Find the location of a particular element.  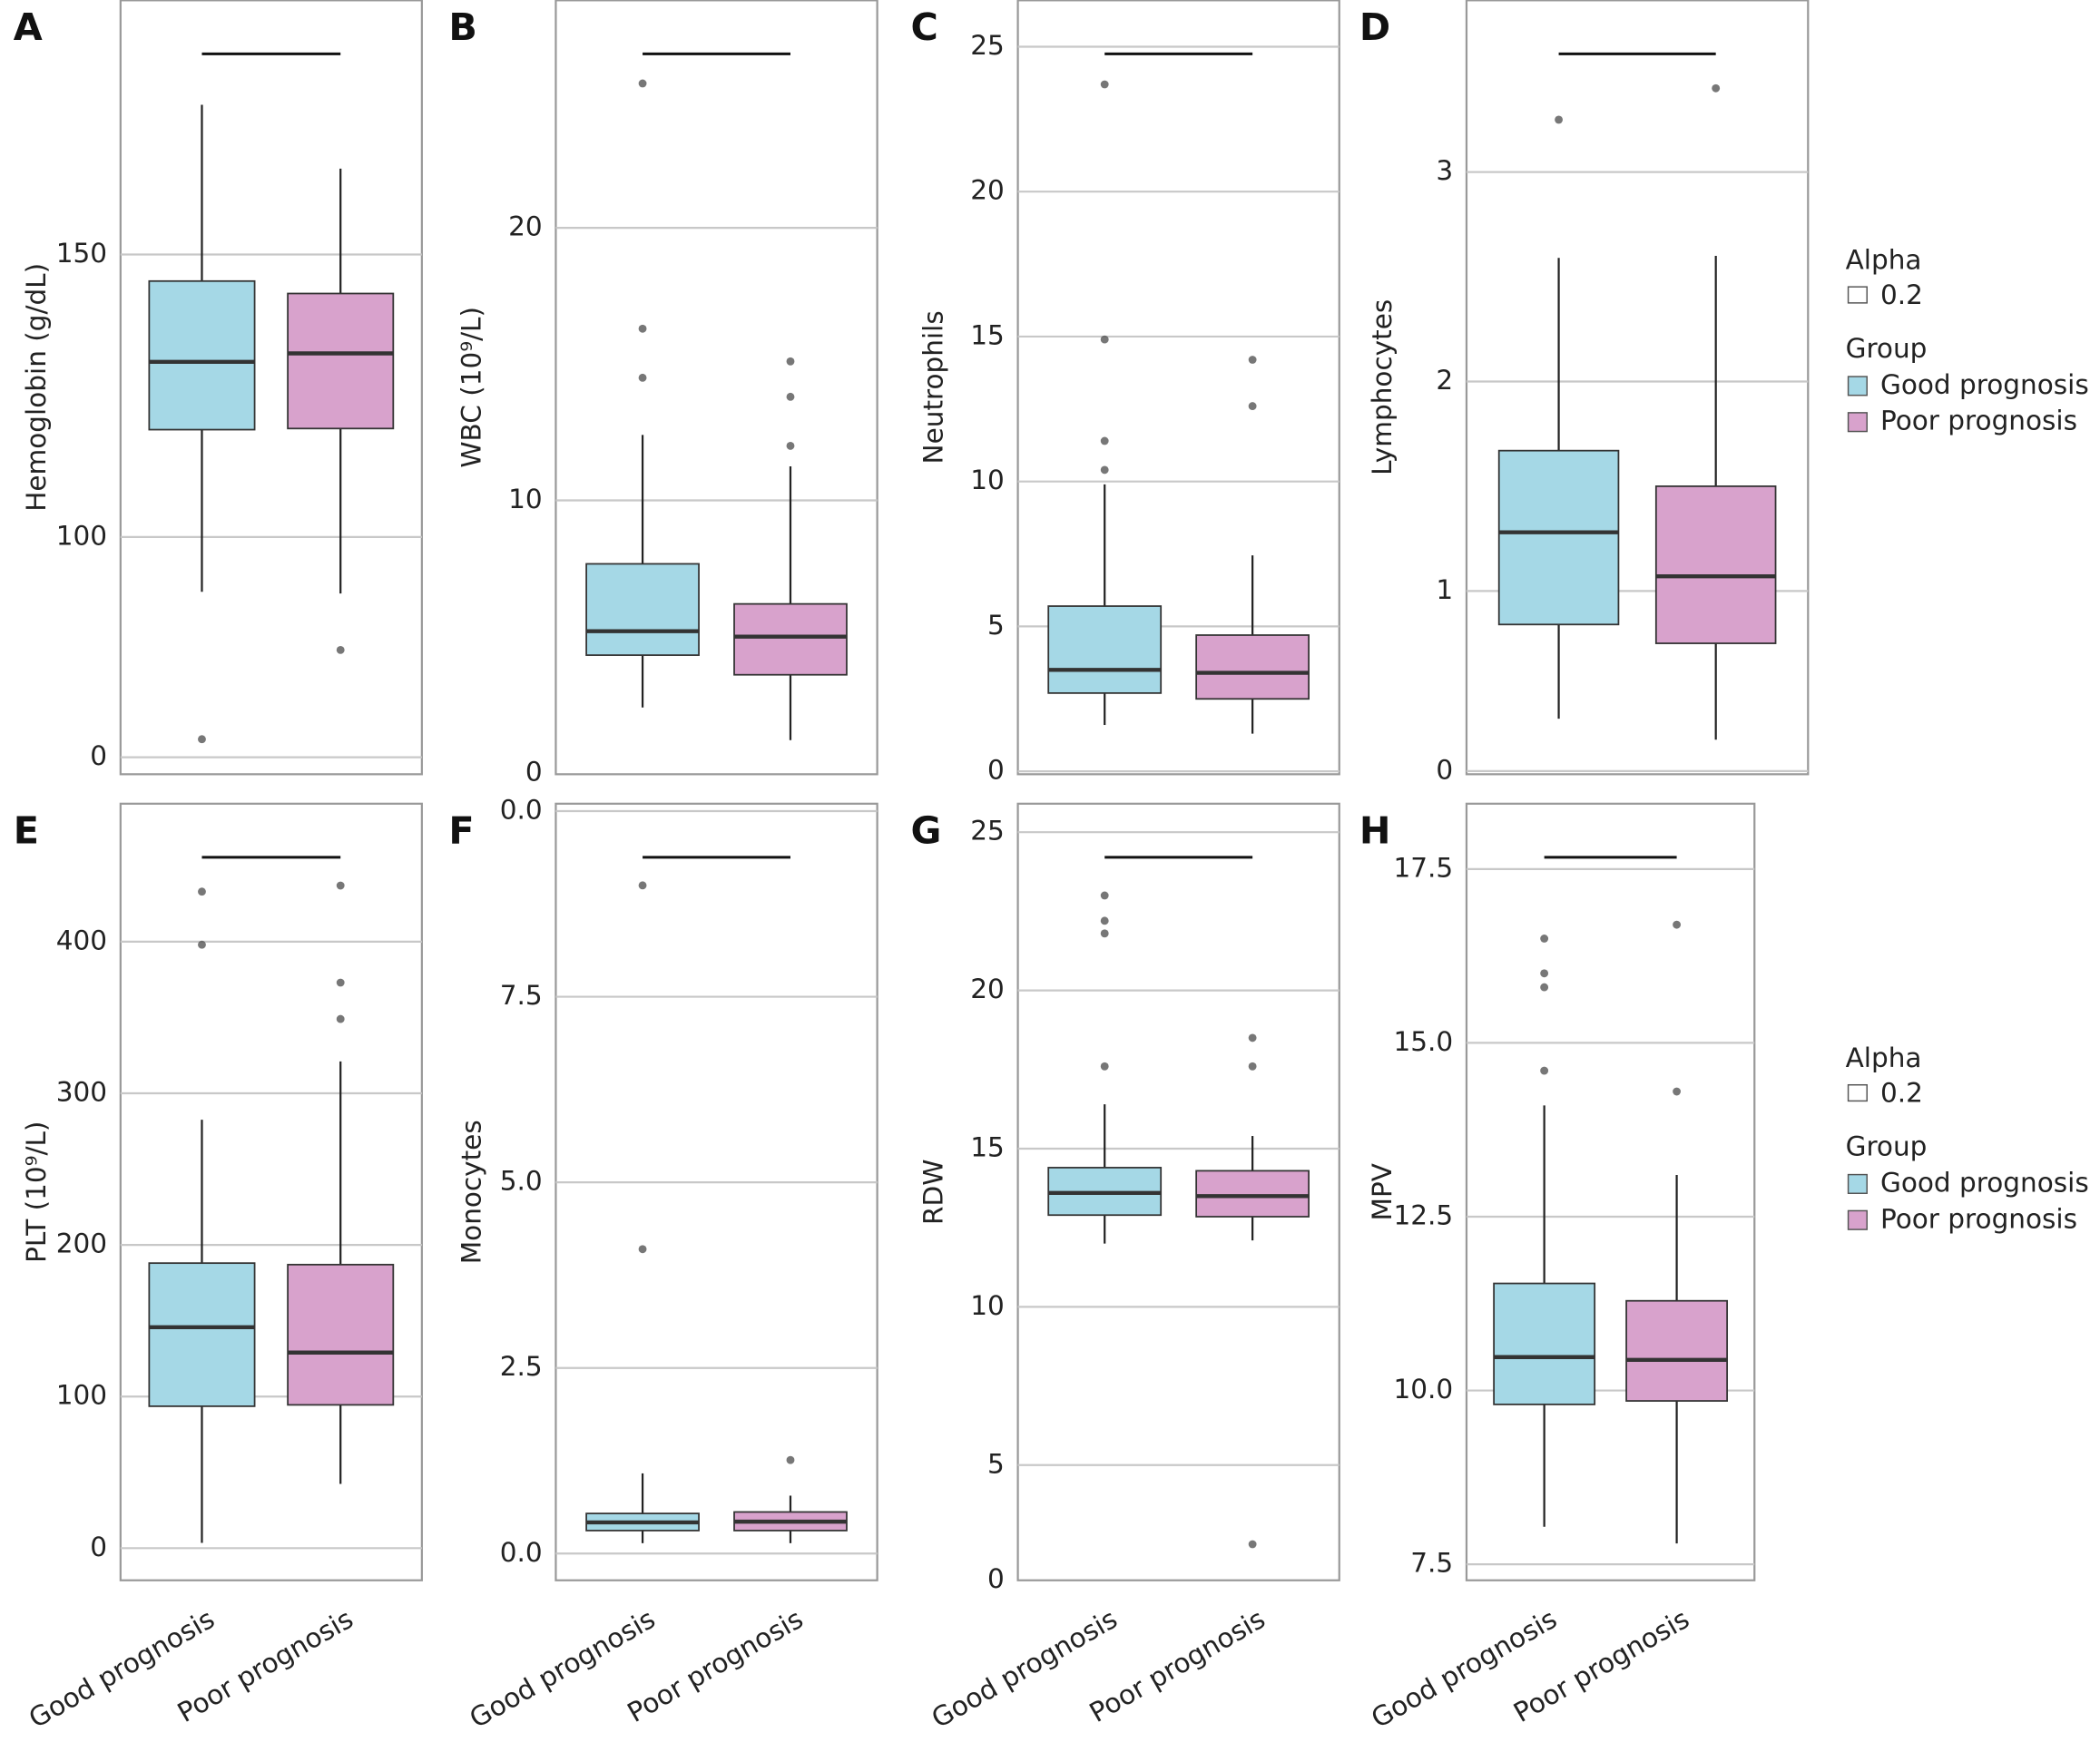

panel-letter: G is located at coordinates (926, 830).